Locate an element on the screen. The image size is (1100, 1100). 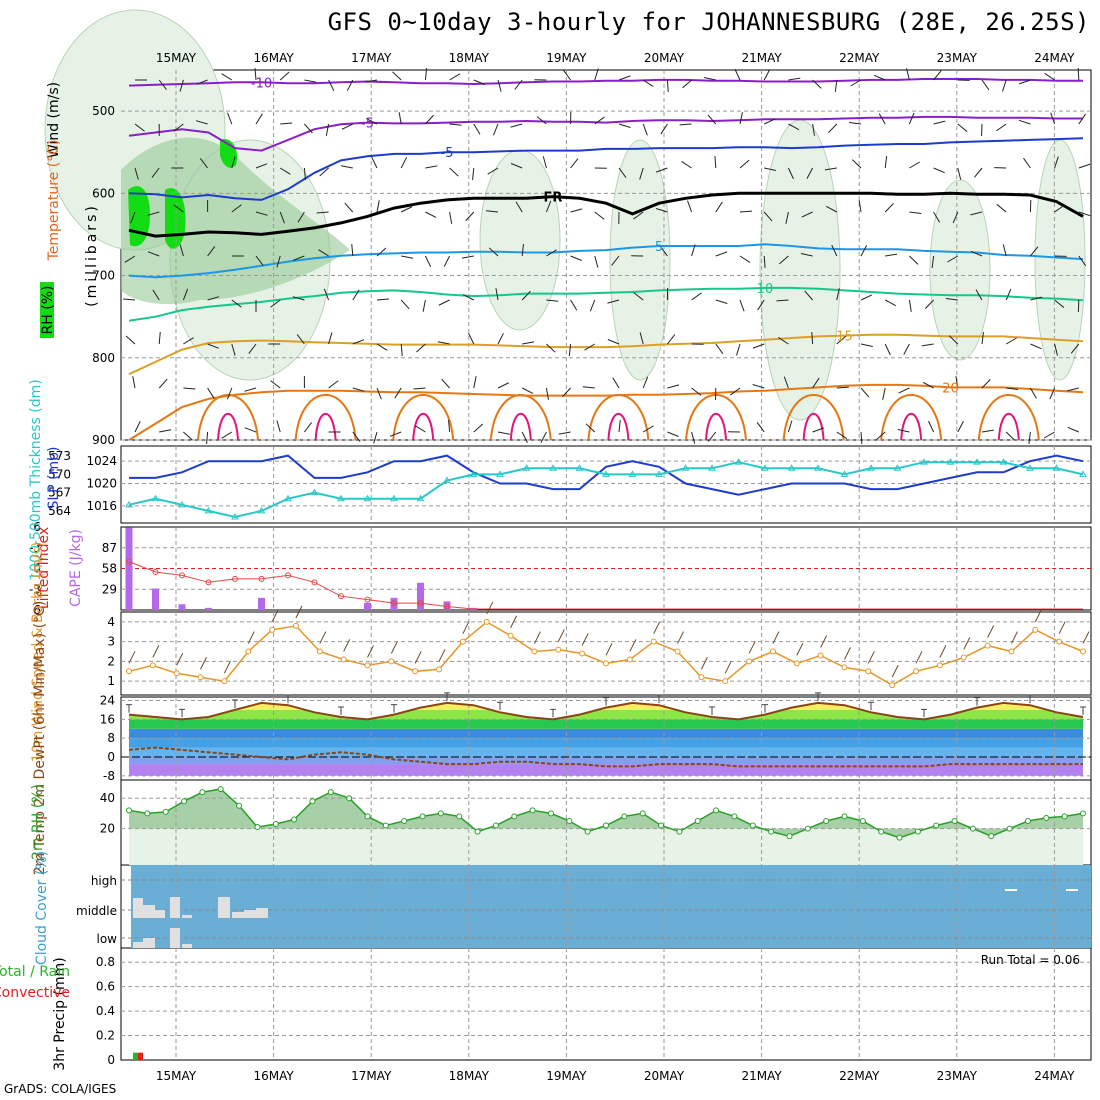
cloud-middle-bar is located at coordinates (224, 907).